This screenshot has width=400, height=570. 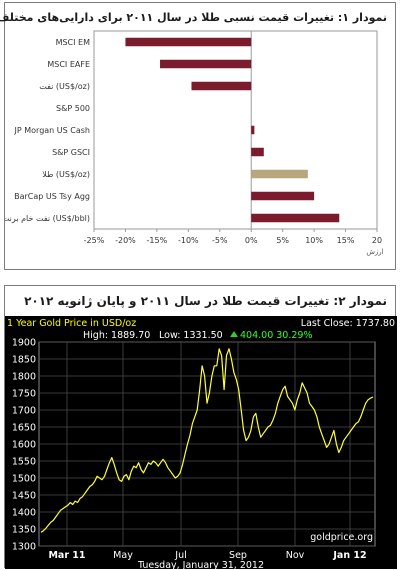 What do you see at coordinates (188, 240) in the screenshot?
I see `x-tick-label-4: -10%` at bounding box center [188, 240].